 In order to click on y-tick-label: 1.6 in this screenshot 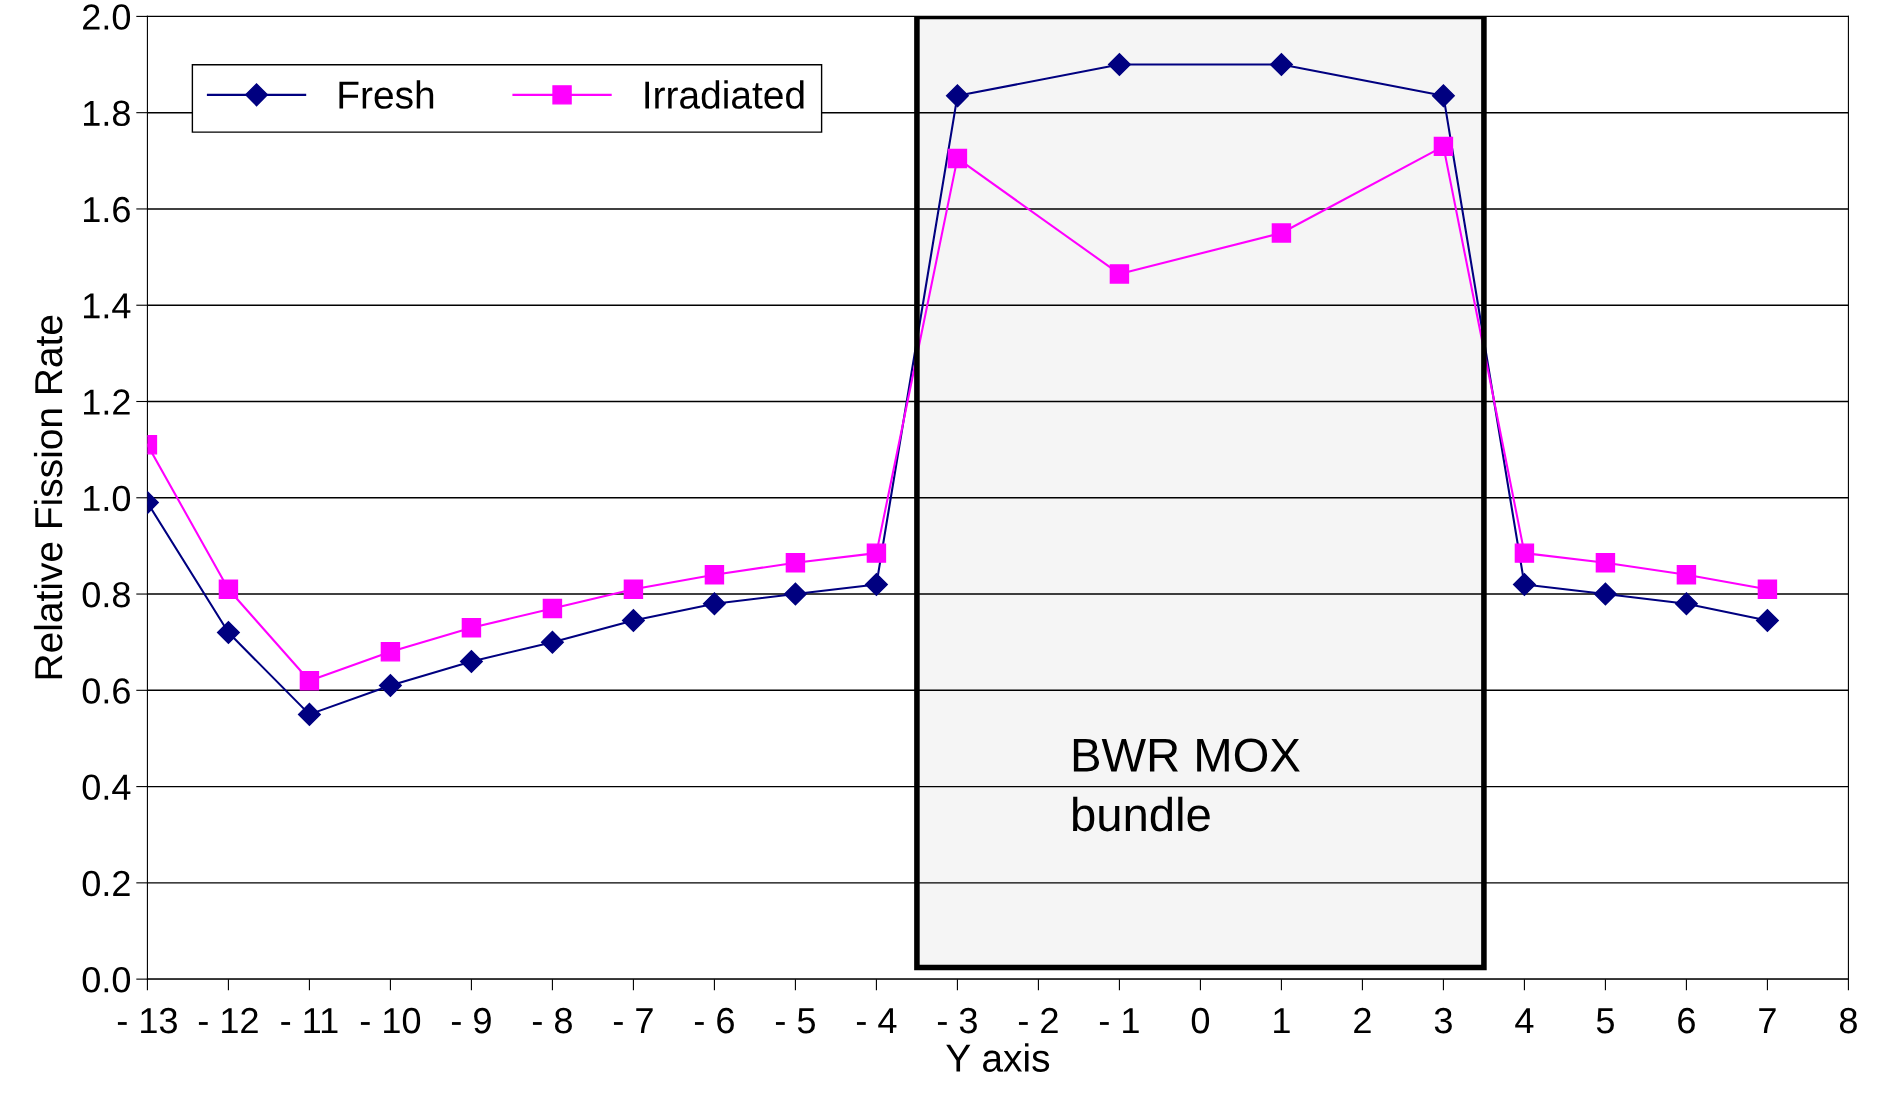, I will do `click(107, 209)`.